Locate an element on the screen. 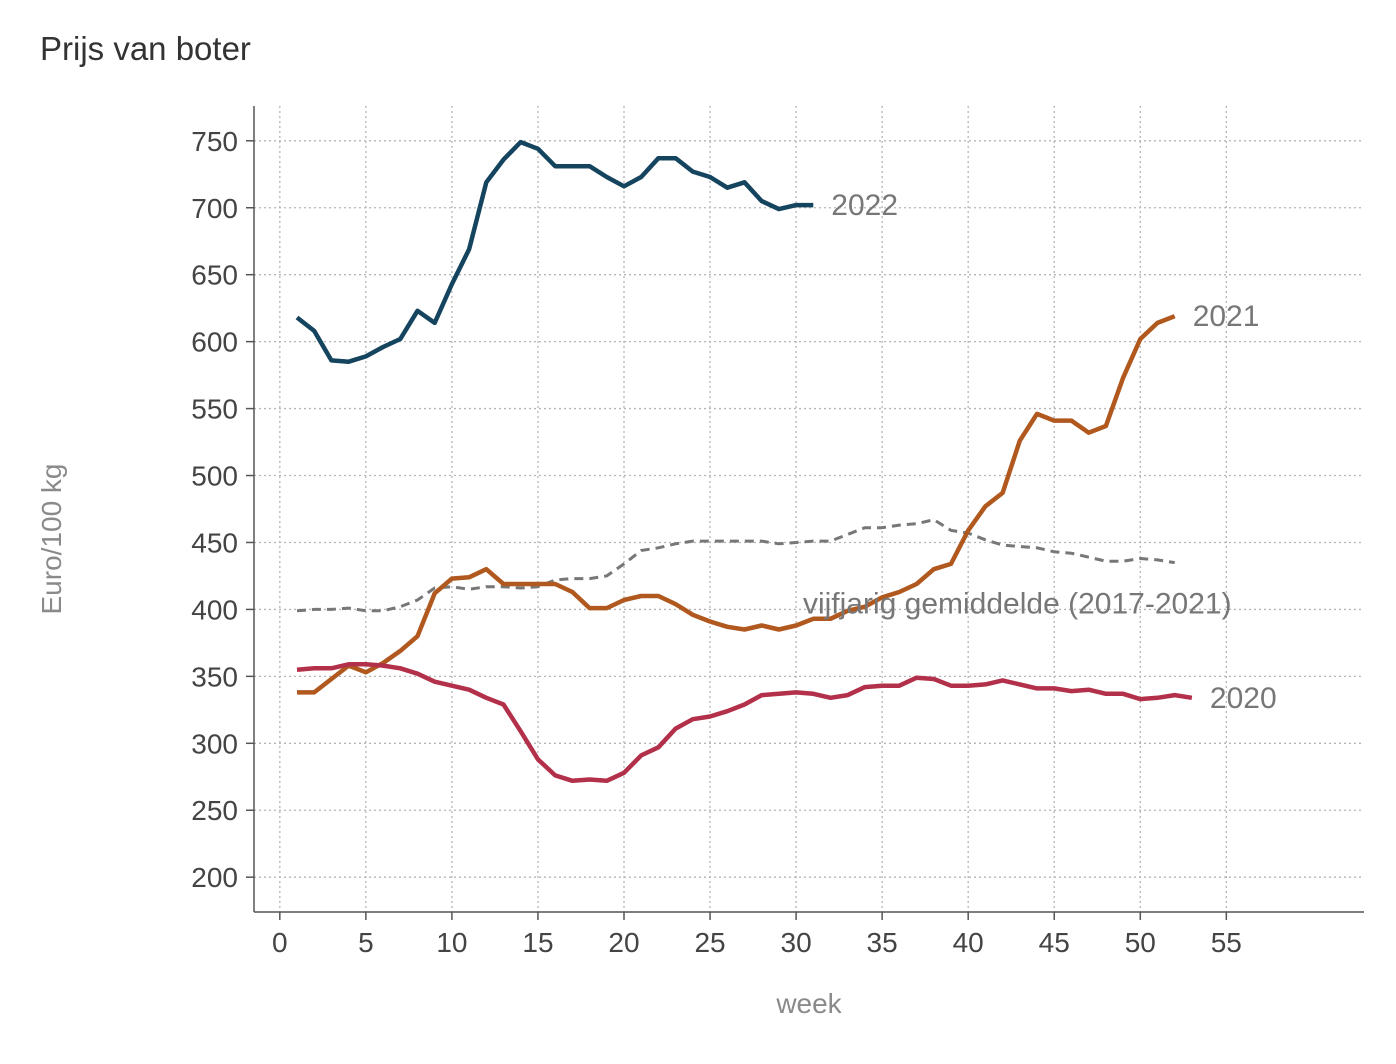 Image resolution: width=1396 pixels, height=1064 pixels. x-tick-label: 45 is located at coordinates (1054, 942).